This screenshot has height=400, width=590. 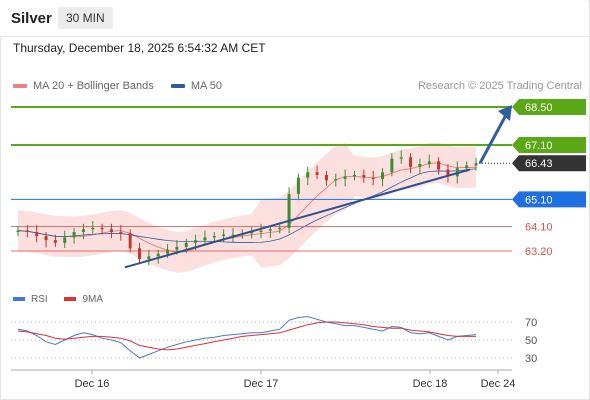 What do you see at coordinates (31, 18) in the screenshot?
I see `symbol-title: Silver` at bounding box center [31, 18].